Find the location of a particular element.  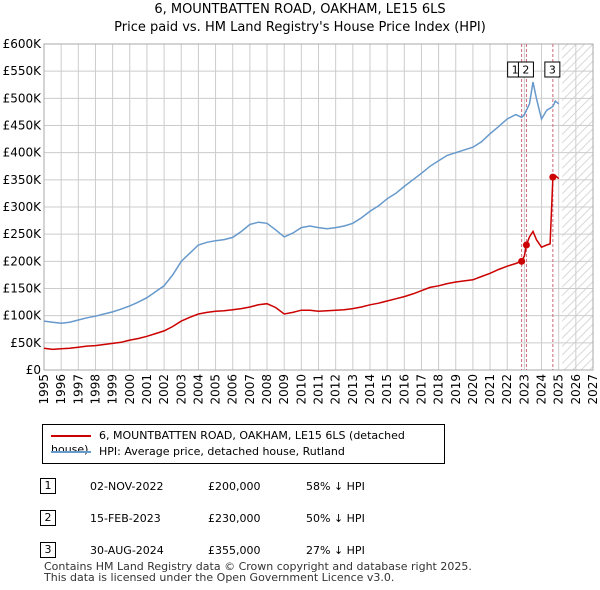

y-tick-label: £500K is located at coordinates (23, 98).